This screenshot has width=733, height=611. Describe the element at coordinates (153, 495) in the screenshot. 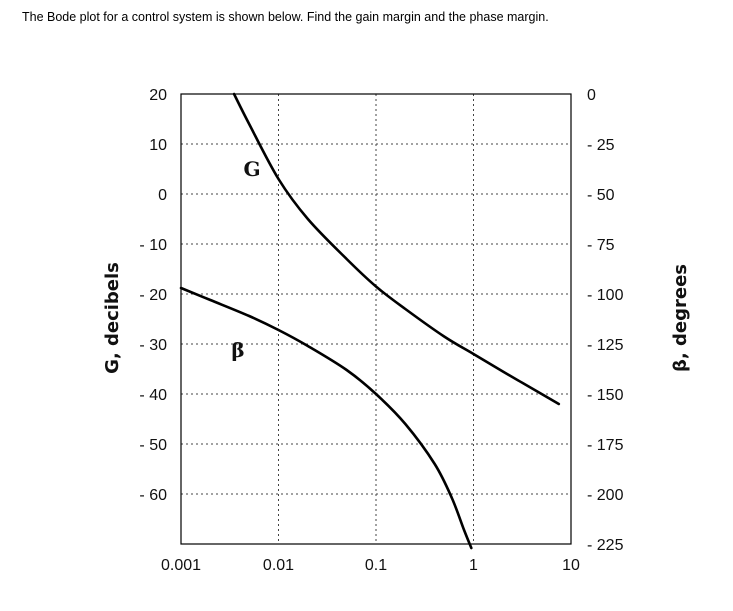

I see `left-tick-label: - 60` at that location.